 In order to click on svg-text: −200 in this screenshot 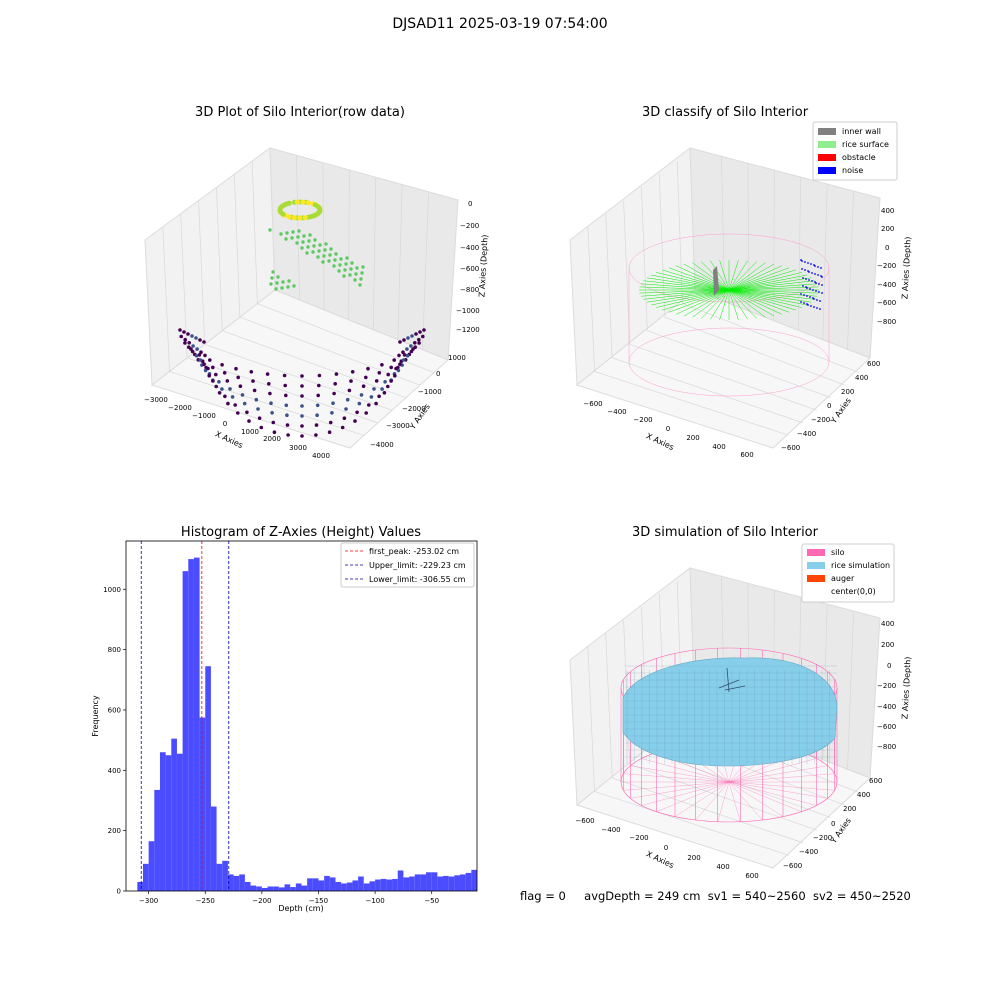, I will do `click(820, 420)`.